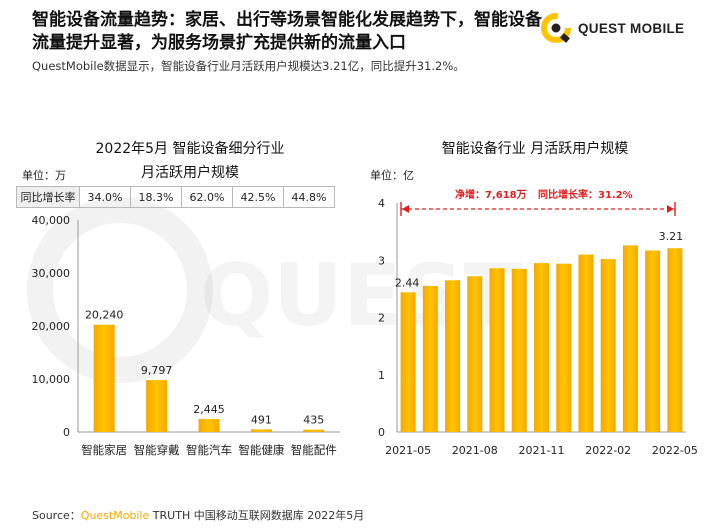 Image resolution: width=710 pixels, height=532 pixels. What do you see at coordinates (157, 450) in the screenshot?
I see `left-x-tick-label: 智能穿戴` at bounding box center [157, 450].